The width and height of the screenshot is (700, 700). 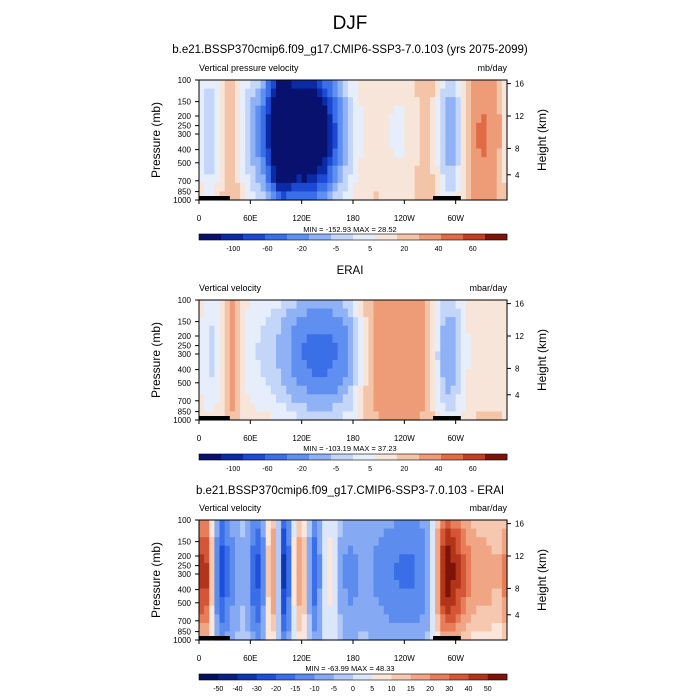 What do you see at coordinates (349, 229) in the screenshot?
I see `stats-text: MIN = -152.93 MAX = 28.52` at bounding box center [349, 229].